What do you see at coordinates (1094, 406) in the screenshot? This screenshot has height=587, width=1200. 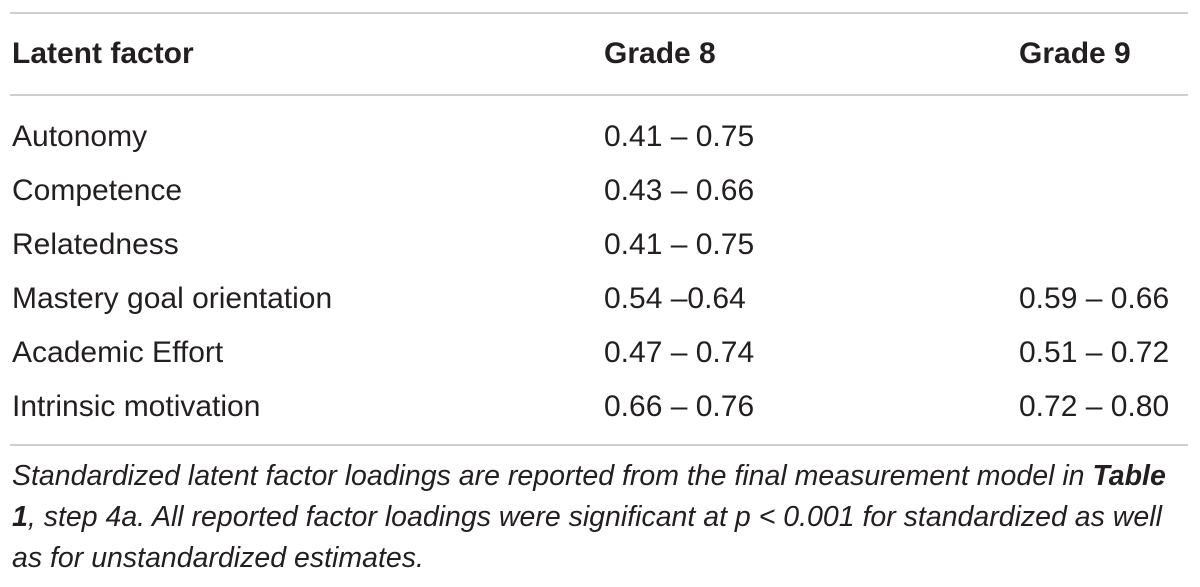 I see `grade-9-cell: 0.72 – 0.80` at bounding box center [1094, 406].